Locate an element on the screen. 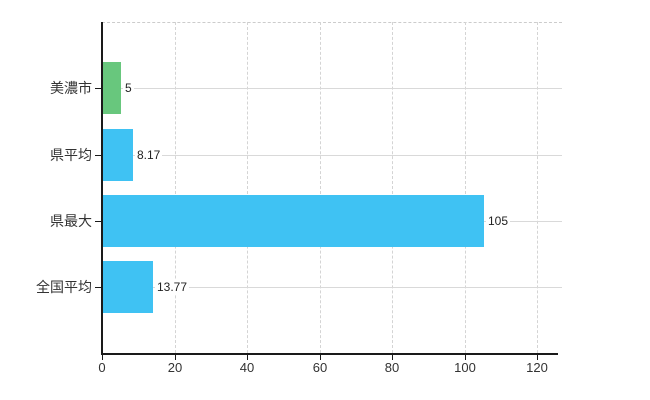 The image size is (650, 400). plot-top-border is located at coordinates (332, 22).